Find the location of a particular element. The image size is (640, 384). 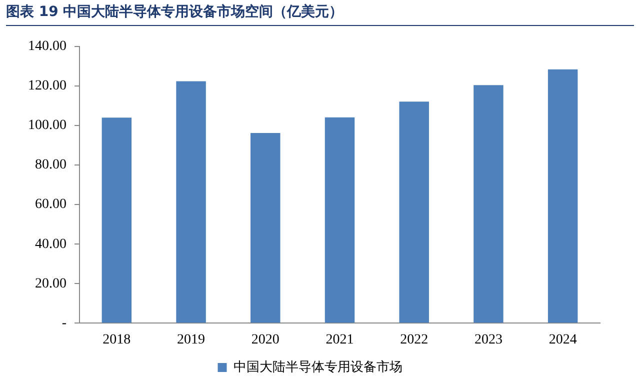

chart-title: 图表 19 中国大陆半导体专用设备市场空间（亿美元） is located at coordinates (320, 14).